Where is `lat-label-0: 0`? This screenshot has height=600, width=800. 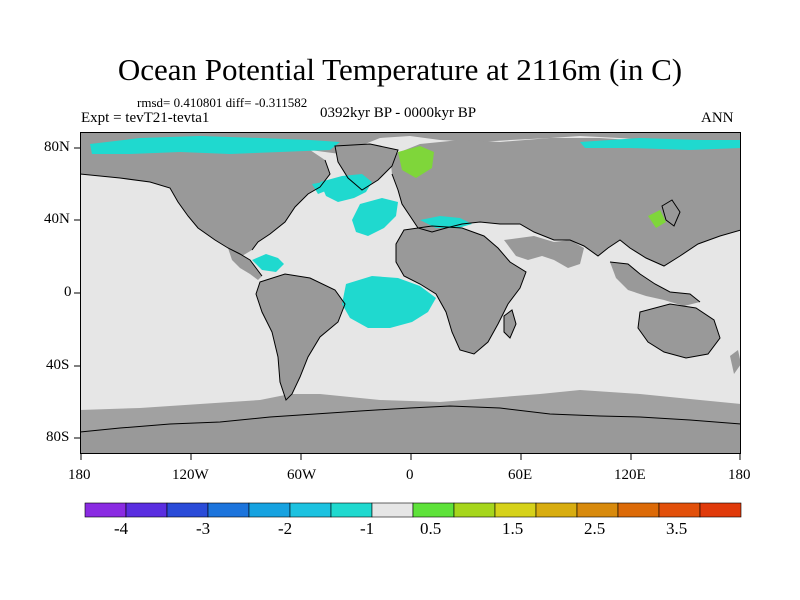
lat-label-0: 0 is located at coordinates (68, 292).